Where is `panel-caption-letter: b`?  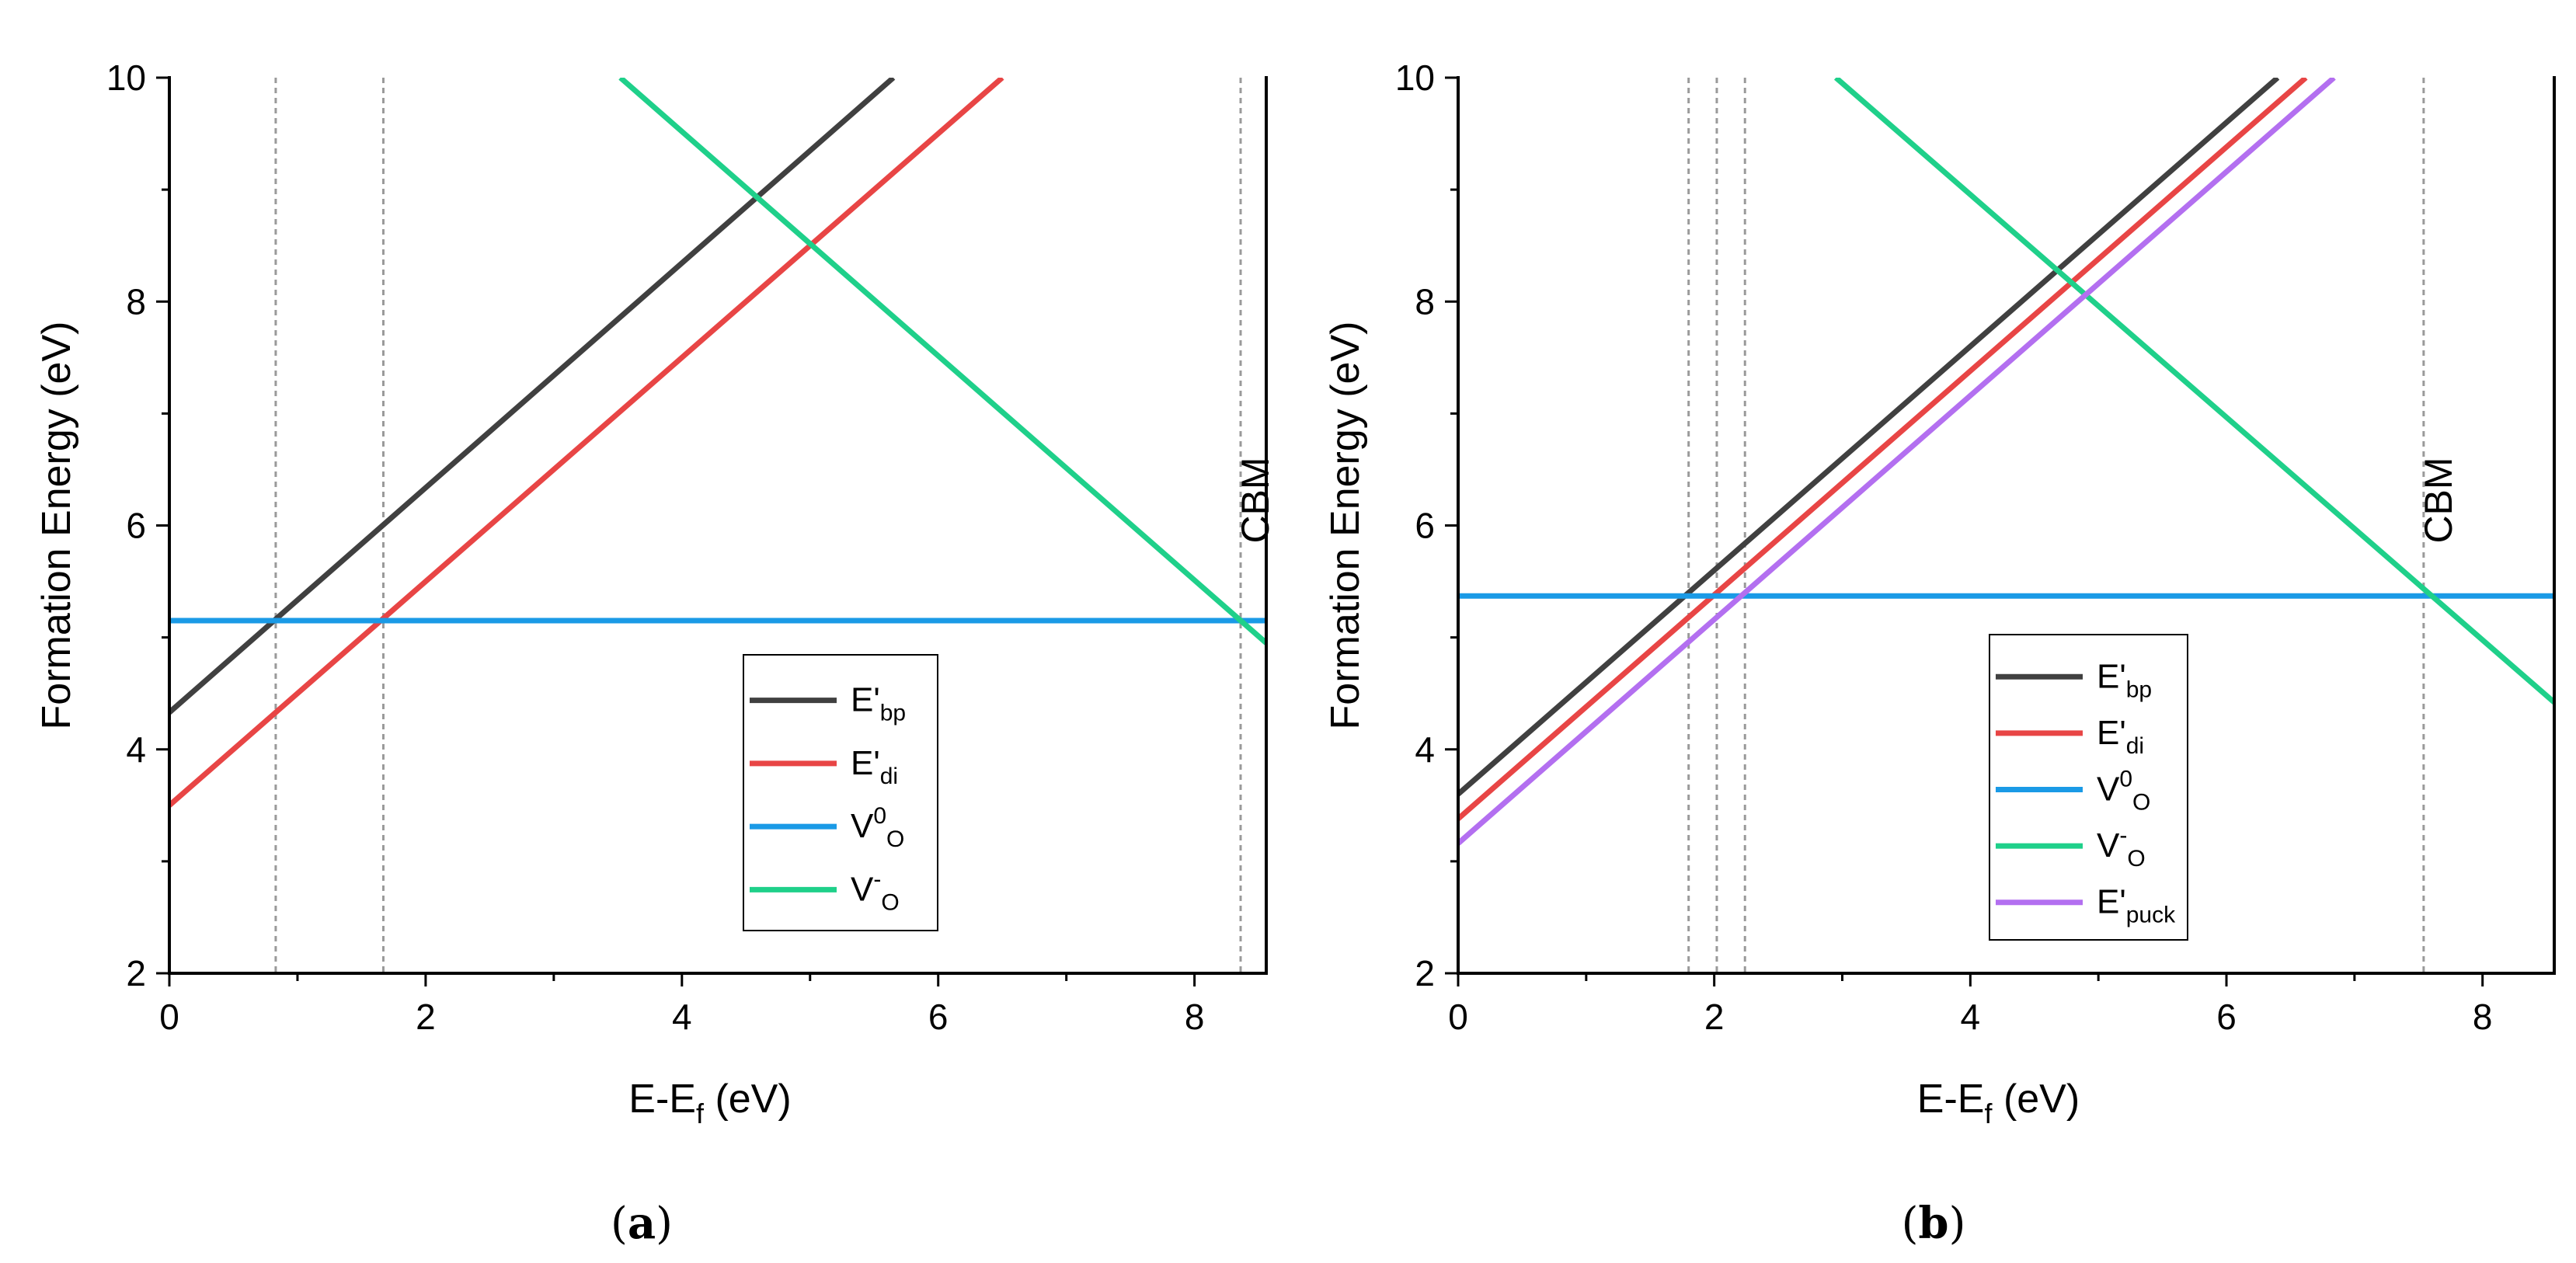 panel-caption-letter: b is located at coordinates (1933, 1223).